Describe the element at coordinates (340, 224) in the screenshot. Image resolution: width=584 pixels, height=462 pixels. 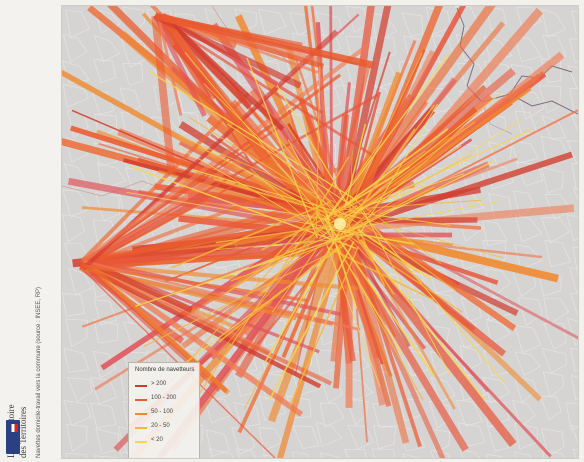
I see `hub-commune-marker` at that location.